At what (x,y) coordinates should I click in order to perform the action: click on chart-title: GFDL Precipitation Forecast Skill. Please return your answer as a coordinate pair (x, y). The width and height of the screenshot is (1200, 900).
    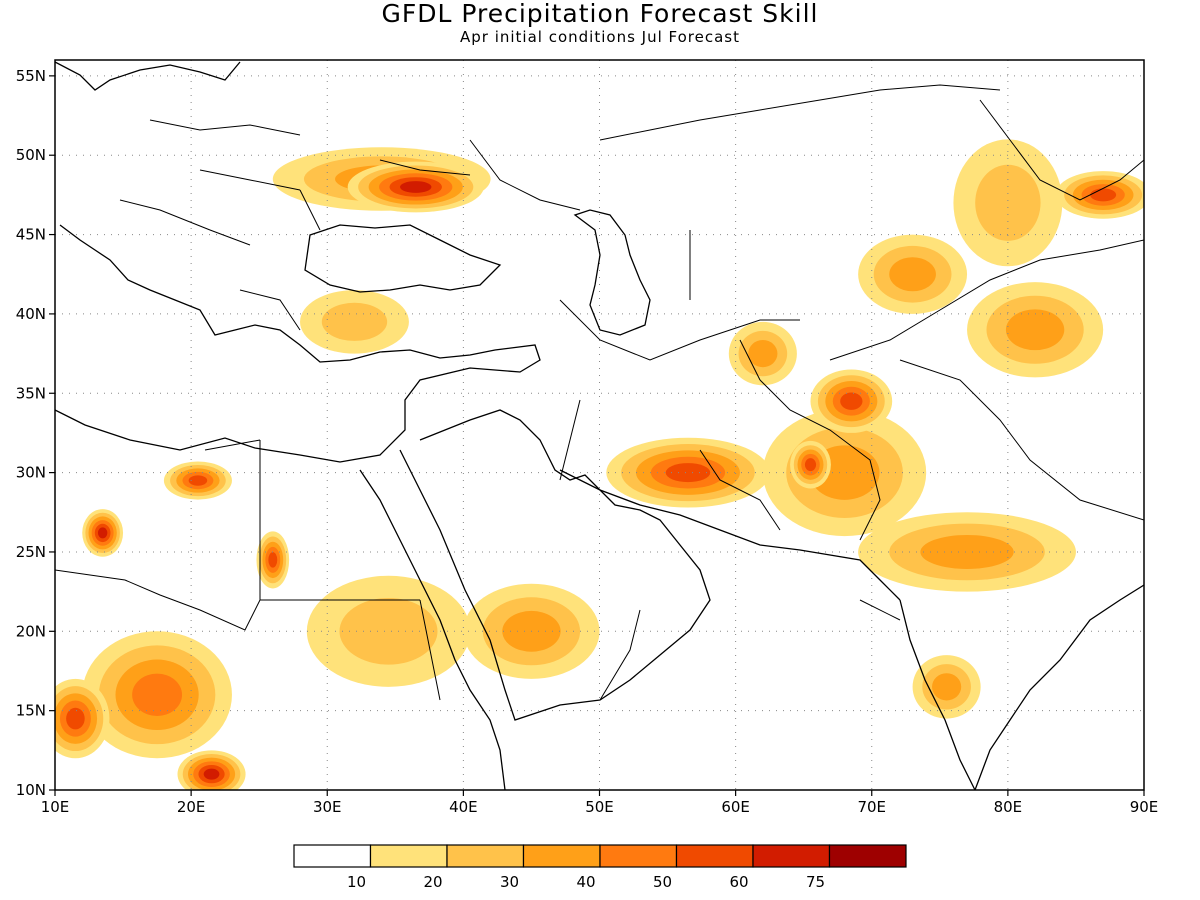
    Looking at the image, I should click on (600, 14).